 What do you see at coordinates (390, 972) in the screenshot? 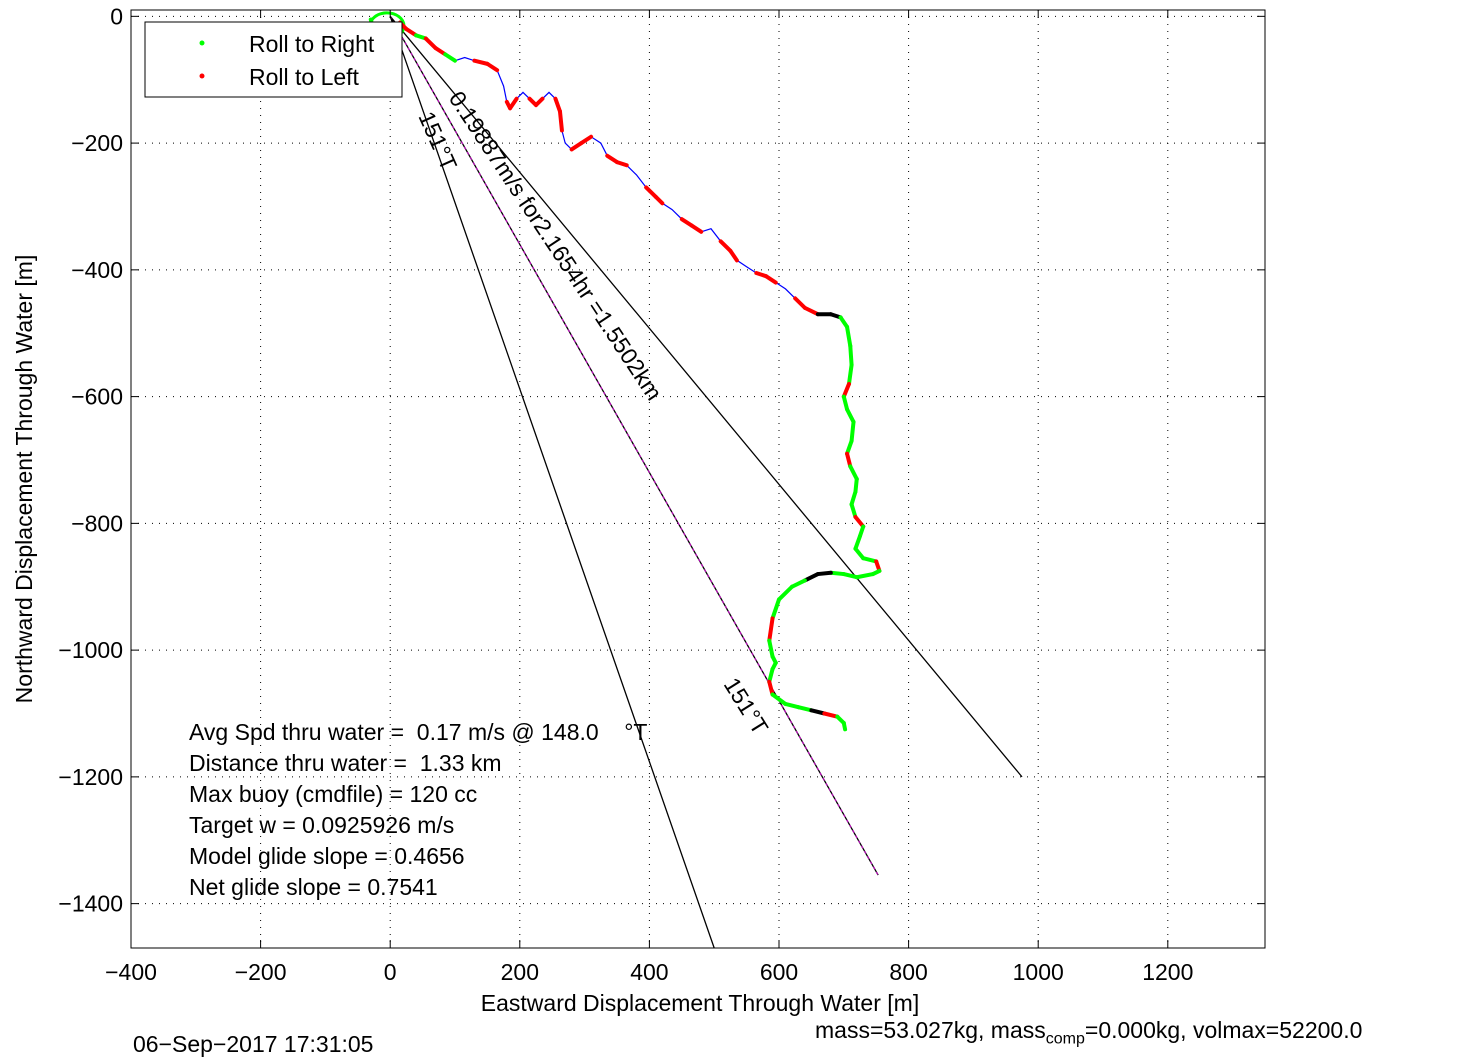
I see `tick-label-x: 0` at bounding box center [390, 972].